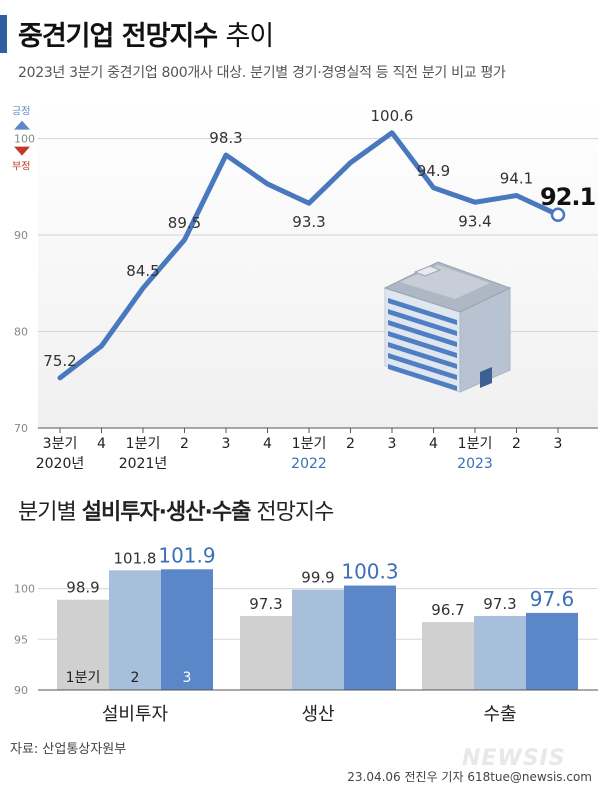 The width and height of the screenshot is (600, 790). Describe the element at coordinates (292, 512) in the screenshot. I see `section2-post: 전망지수` at that location.